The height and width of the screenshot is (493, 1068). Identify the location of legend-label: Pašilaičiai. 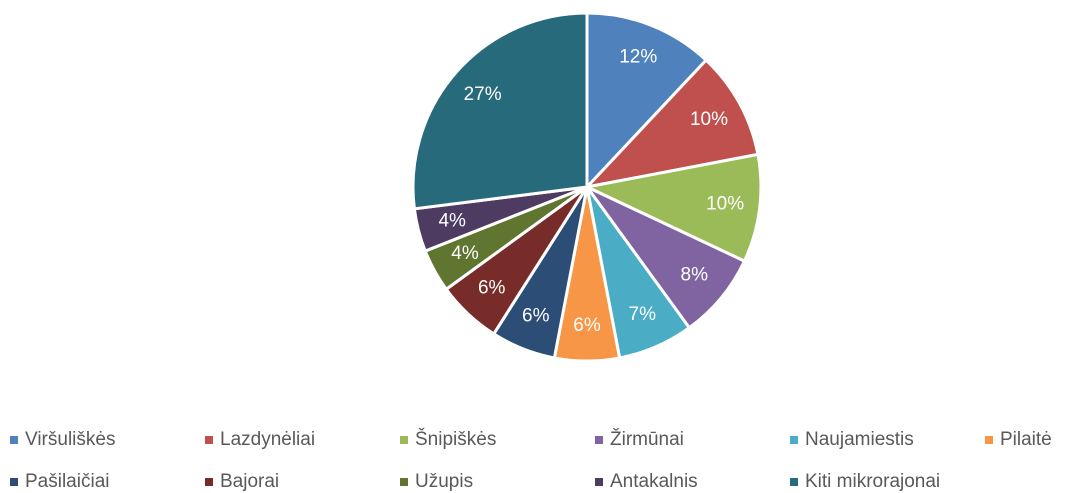
(67, 481).